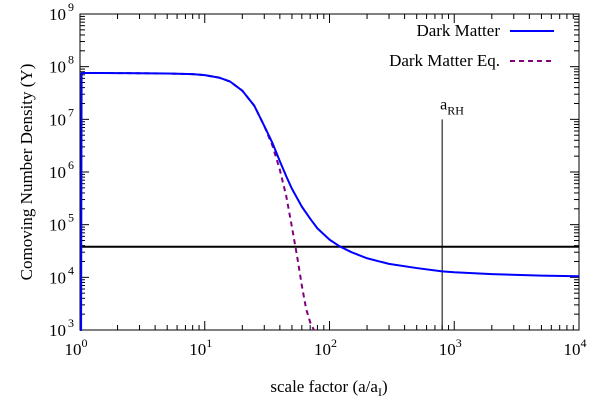 This screenshot has width=611, height=402. I want to click on y-axis-title: Comoving Number Density (Y), so click(26, 172).